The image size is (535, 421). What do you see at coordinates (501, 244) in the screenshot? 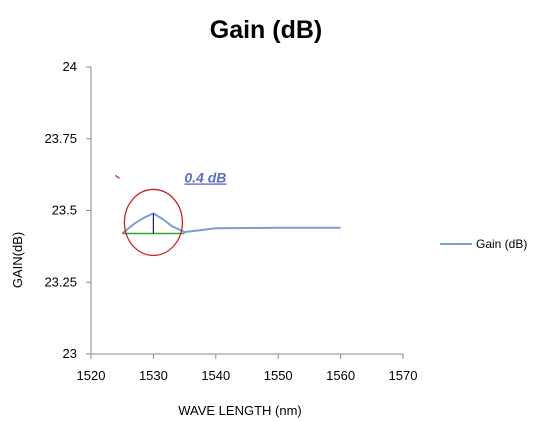
I see `legend-label: Gain (dB)` at bounding box center [501, 244].